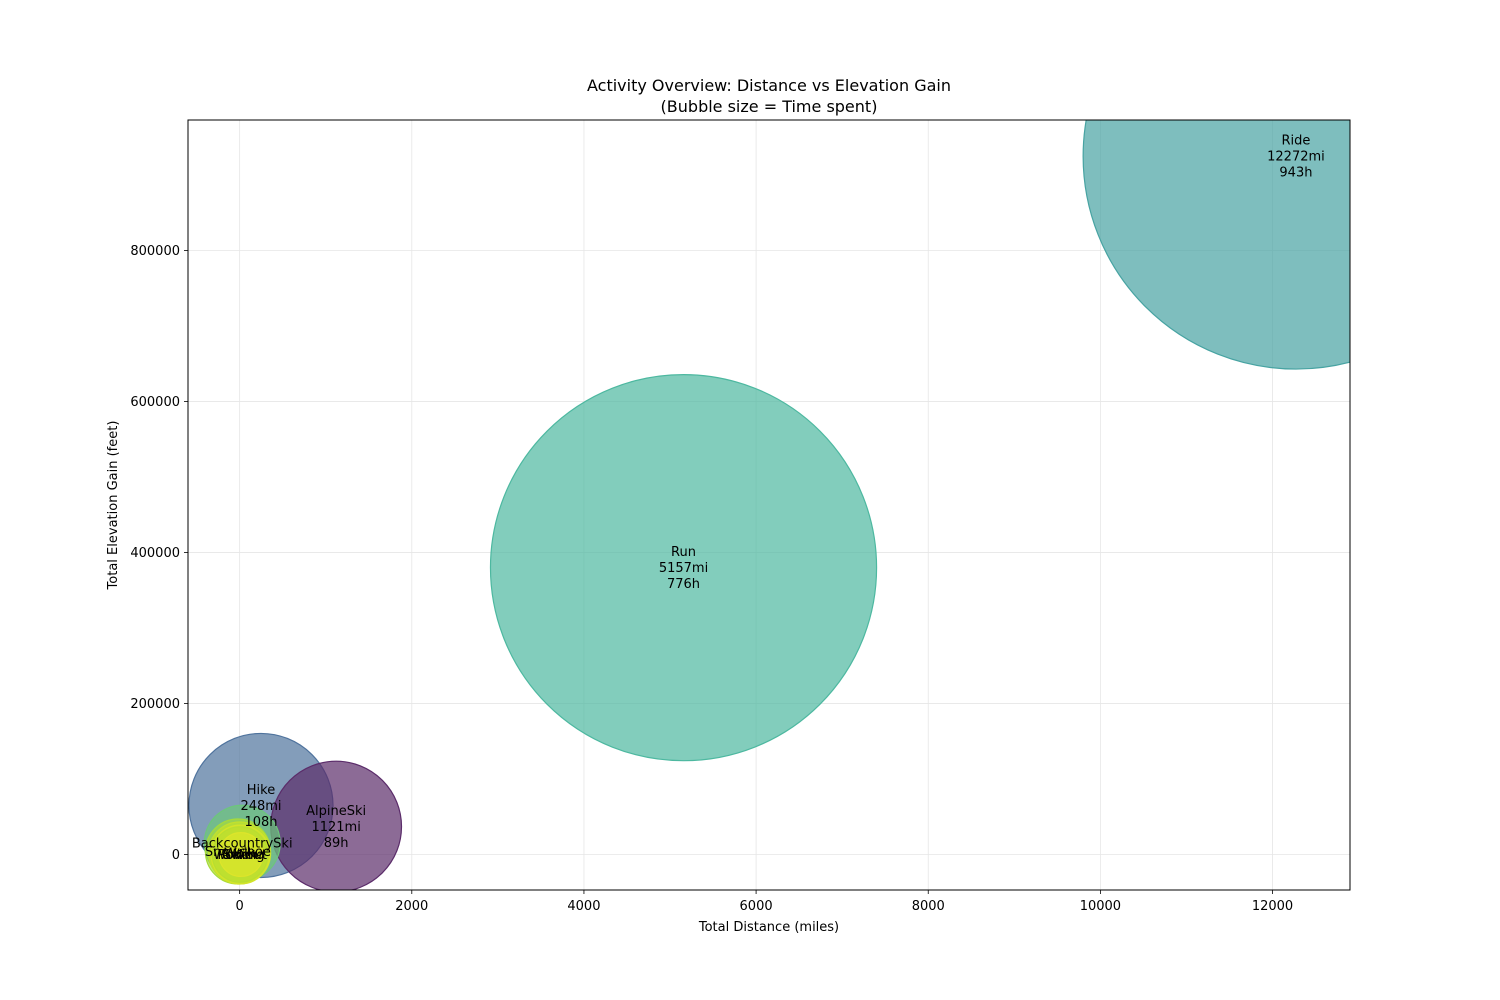 The width and height of the screenshot is (1500, 1000). What do you see at coordinates (336, 827) in the screenshot?
I see `bubble-label-alpineski: AlpineSki 1121mi 89h` at bounding box center [336, 827].